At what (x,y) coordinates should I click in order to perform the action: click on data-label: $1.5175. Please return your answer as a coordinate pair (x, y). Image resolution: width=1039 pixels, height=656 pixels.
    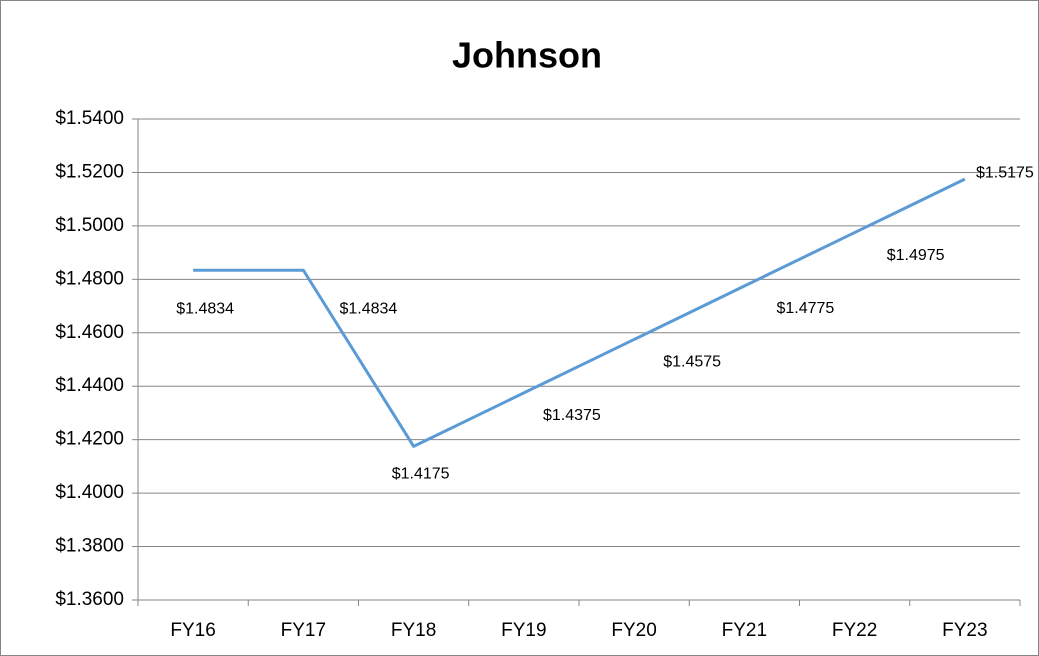
    Looking at the image, I should click on (1005, 172).